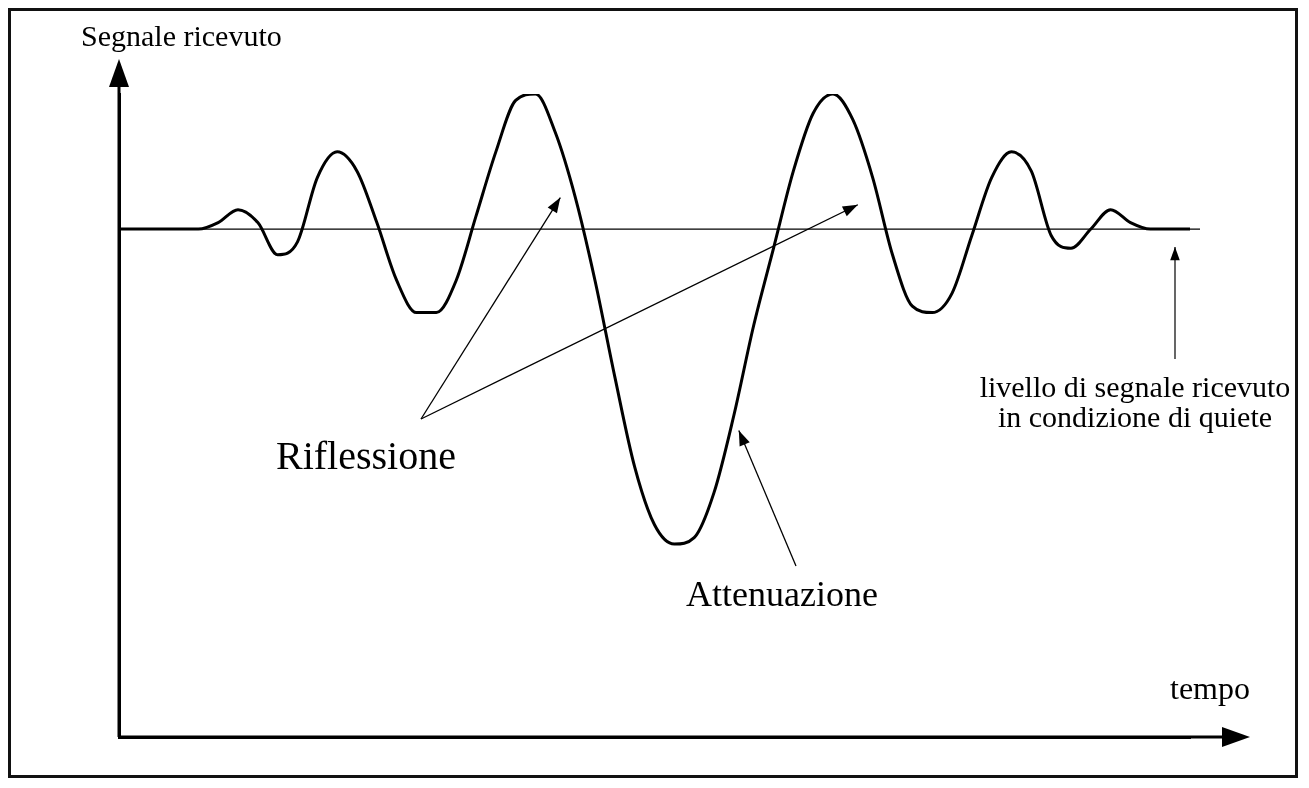 The image size is (1309, 788). What do you see at coordinates (1210, 688) in the screenshot?
I see `x-axis-title: tempo` at bounding box center [1210, 688].